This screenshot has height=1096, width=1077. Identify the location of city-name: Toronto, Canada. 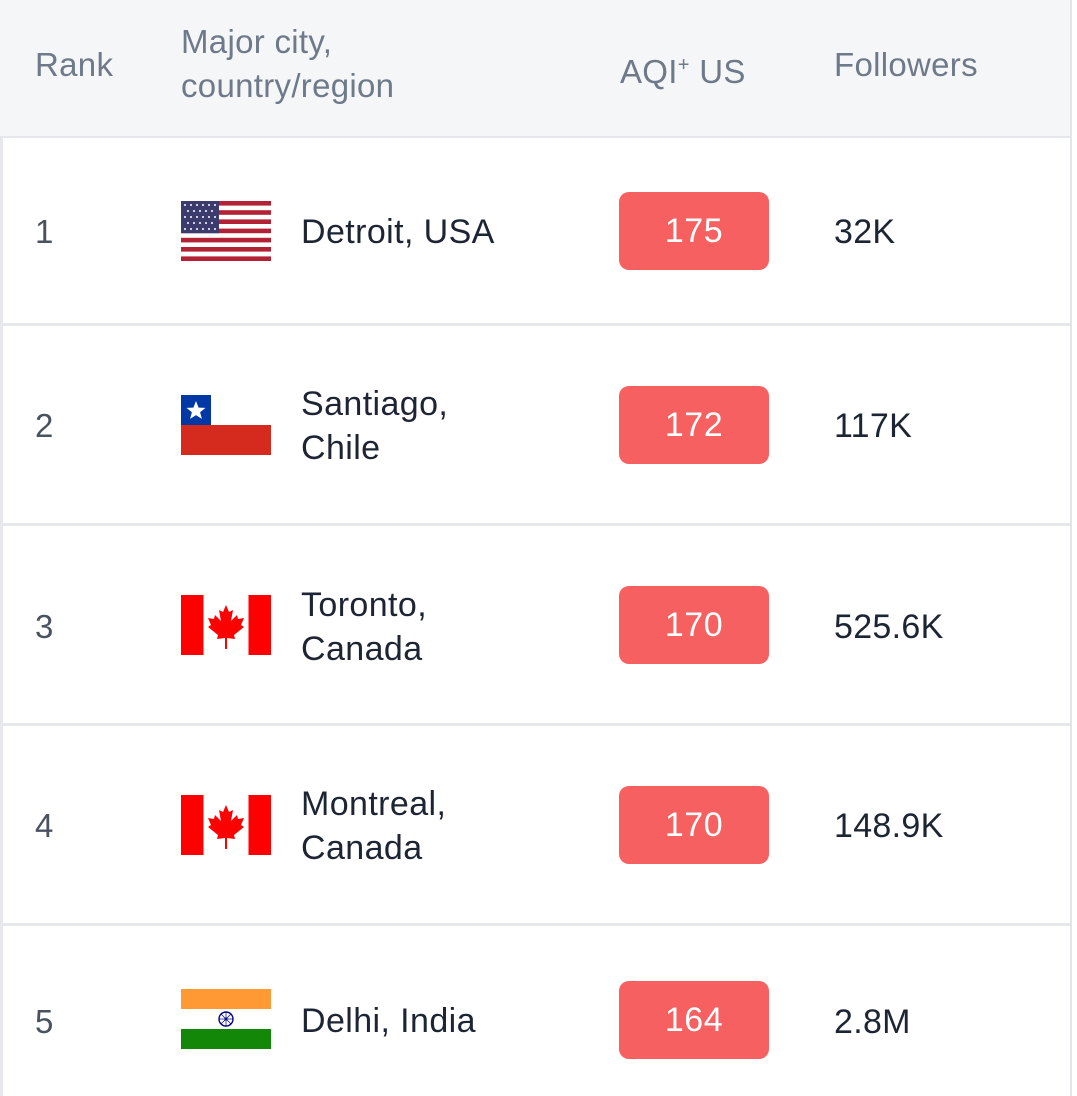
(364, 627).